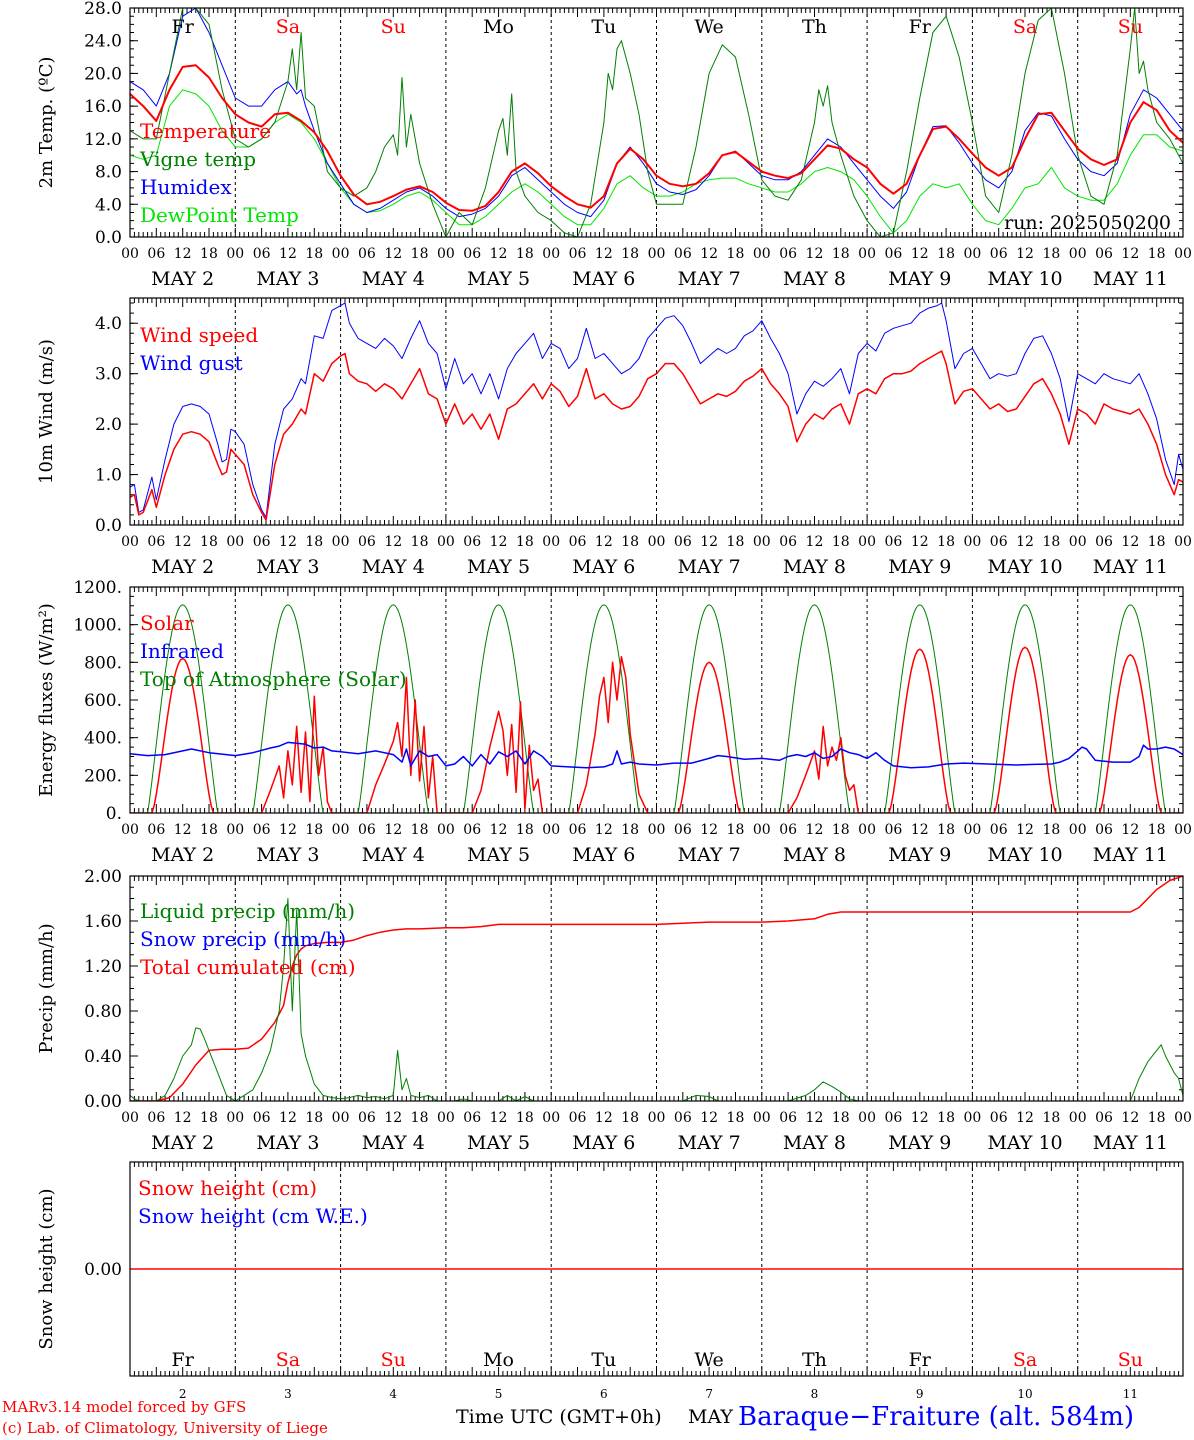 This screenshot has height=1440, width=1194. Describe the element at coordinates (814, 567) in the screenshot. I see `date-label: MAY 8` at that location.